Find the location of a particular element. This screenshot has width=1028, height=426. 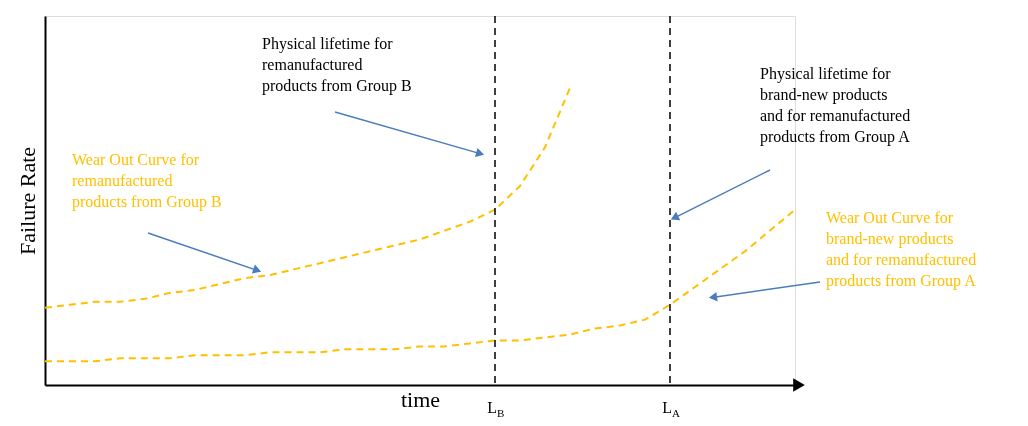

text: Wear Out Curve for brand-new products and for remanufactured products from Group A is located at coordinates (901, 249).